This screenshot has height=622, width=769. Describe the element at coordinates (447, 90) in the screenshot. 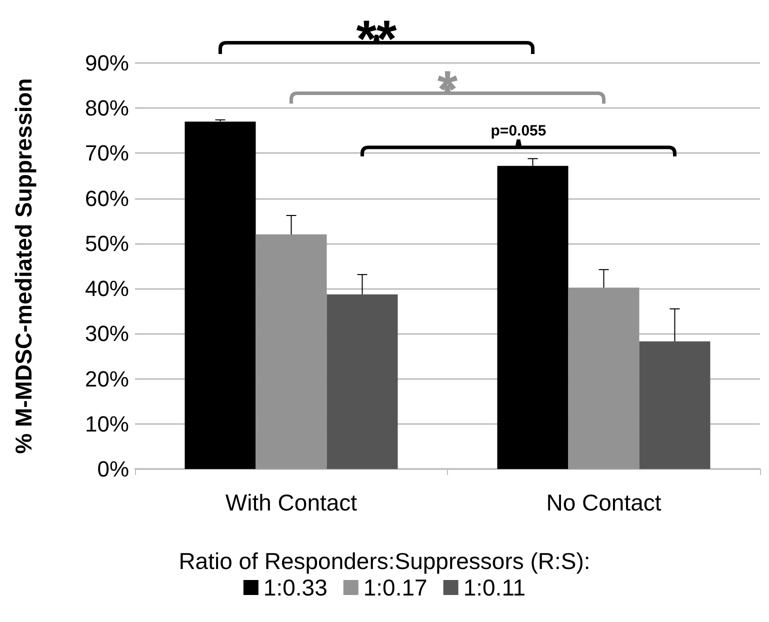

I see `annotation: *` at that location.